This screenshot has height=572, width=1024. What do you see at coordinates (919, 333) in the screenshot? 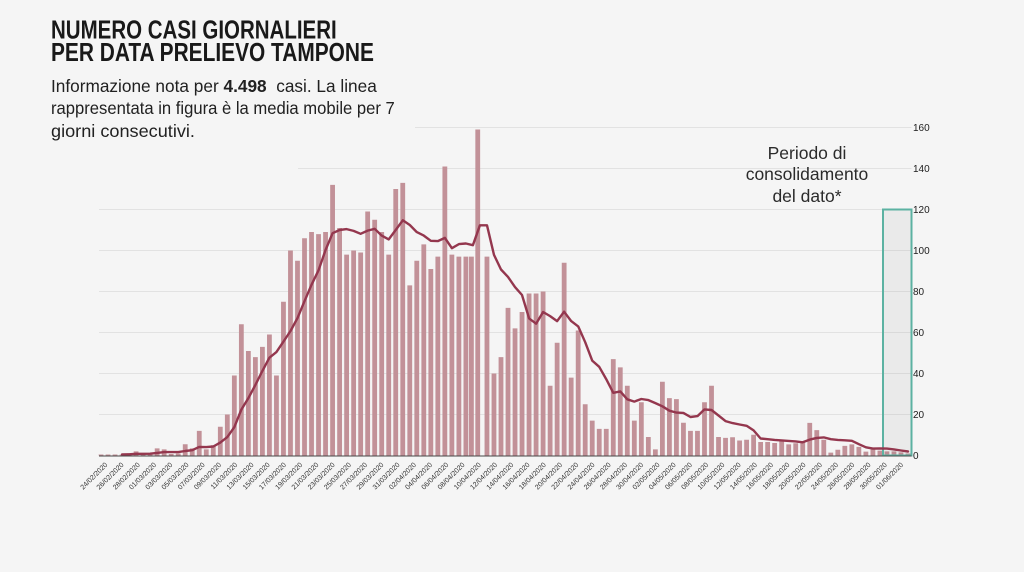
I see `svg-text: 60` at bounding box center [919, 333].